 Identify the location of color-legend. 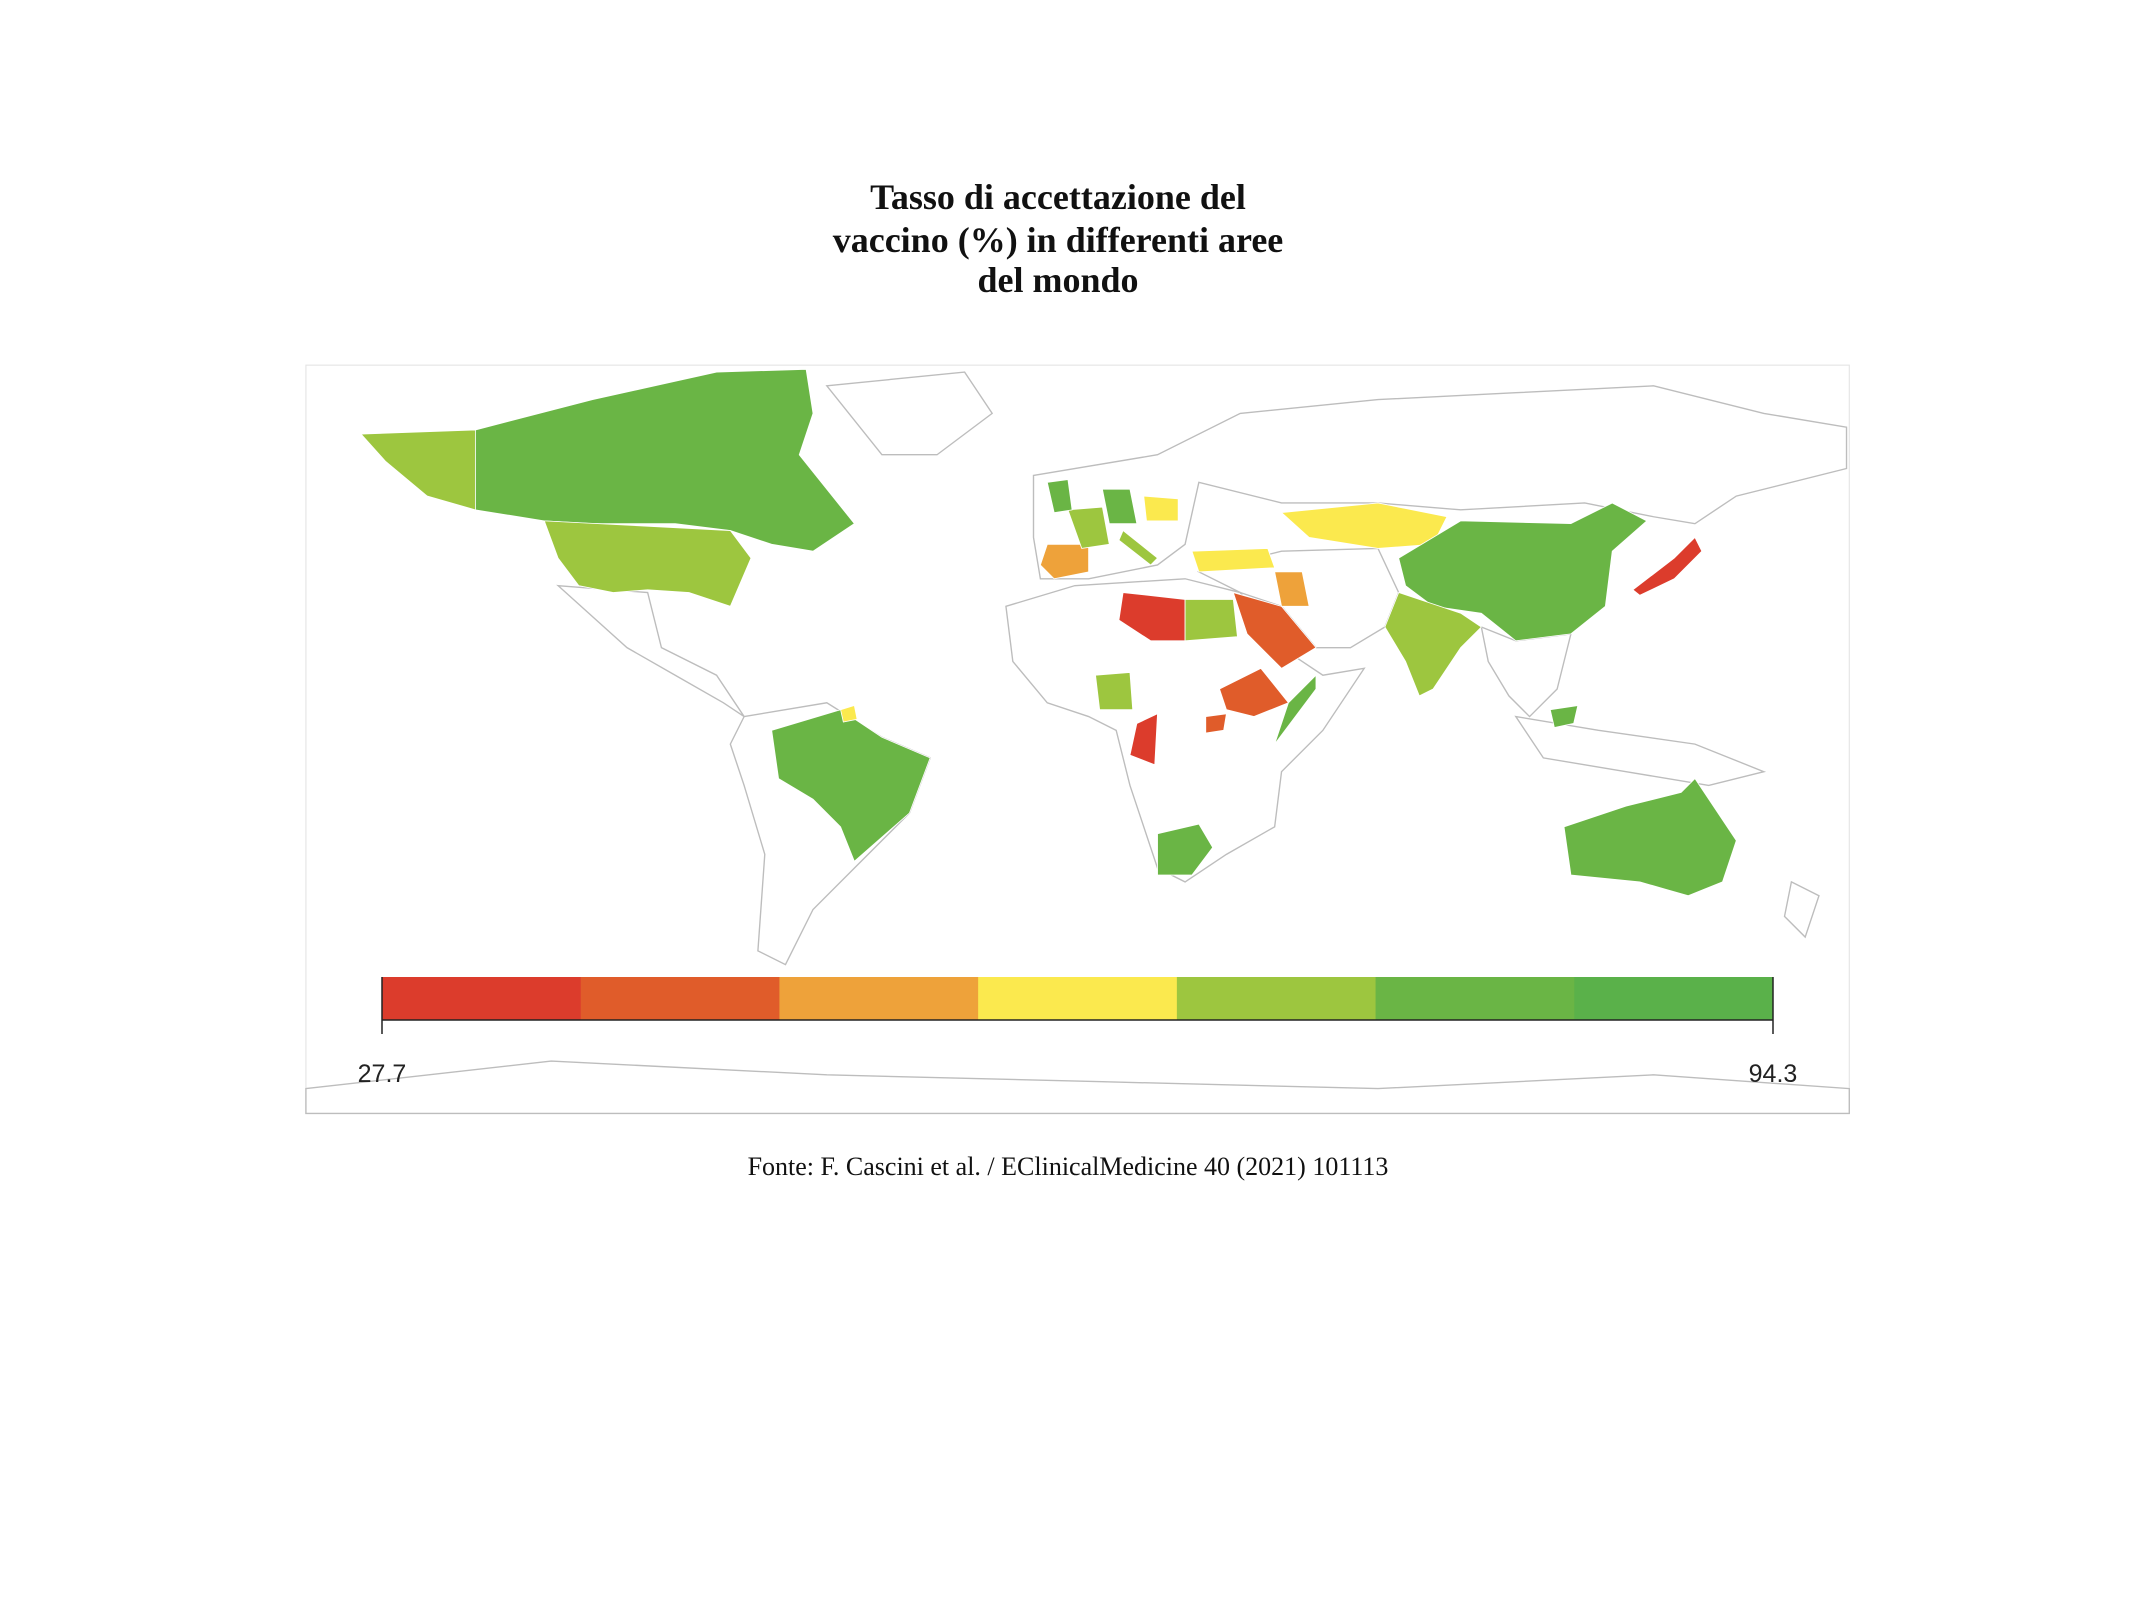
(1077, 1005).